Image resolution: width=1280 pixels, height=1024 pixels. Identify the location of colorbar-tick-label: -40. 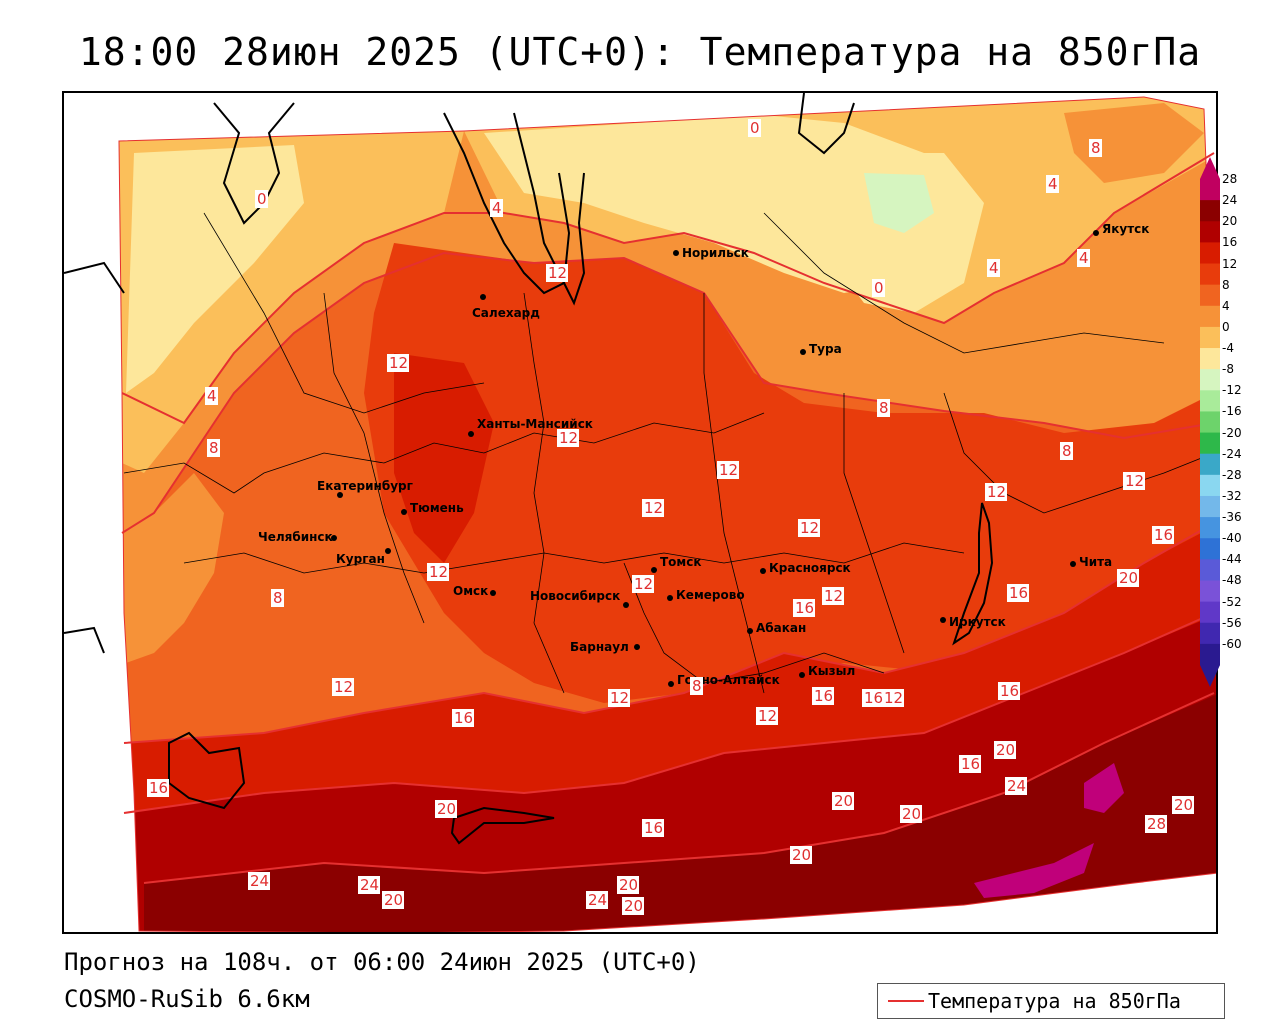
(1232, 538).